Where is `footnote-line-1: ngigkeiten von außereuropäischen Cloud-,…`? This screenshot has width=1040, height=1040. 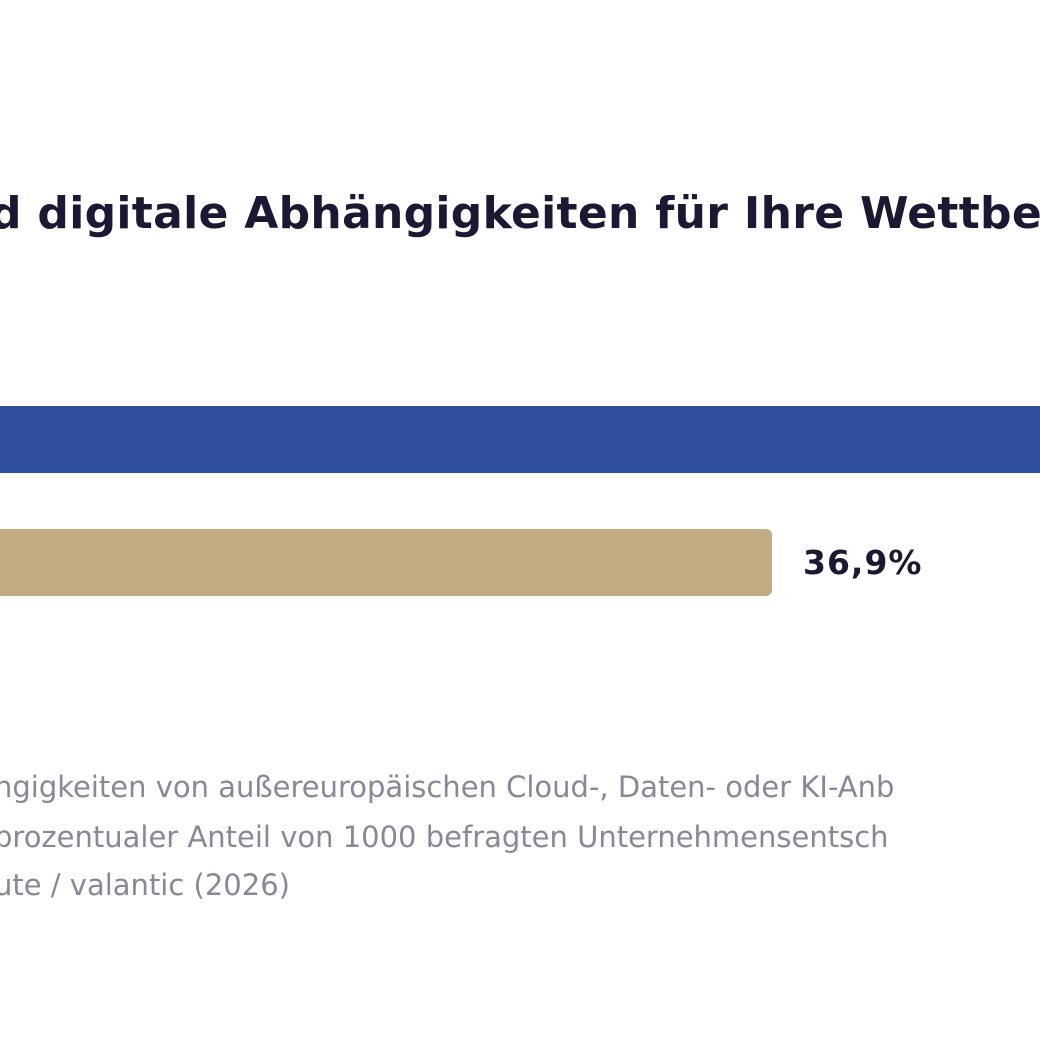 footnote-line-1: ngigkeiten von außereuropäischen Cloud-,… is located at coordinates (447, 787).